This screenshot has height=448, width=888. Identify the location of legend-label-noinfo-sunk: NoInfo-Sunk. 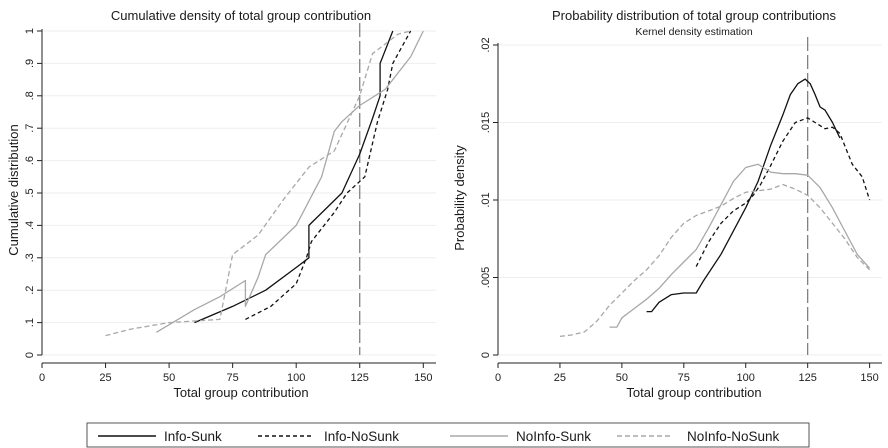
(553, 436).